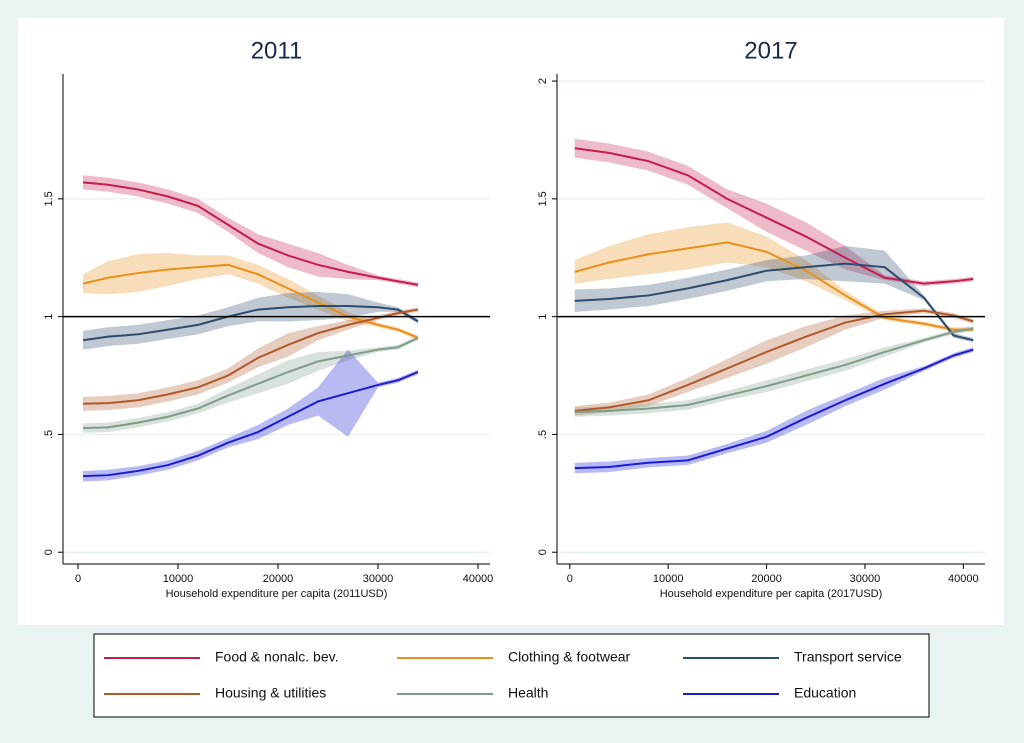  What do you see at coordinates (276, 657) in the screenshot?
I see `legend-label: Food & nonalc. bev.` at bounding box center [276, 657].